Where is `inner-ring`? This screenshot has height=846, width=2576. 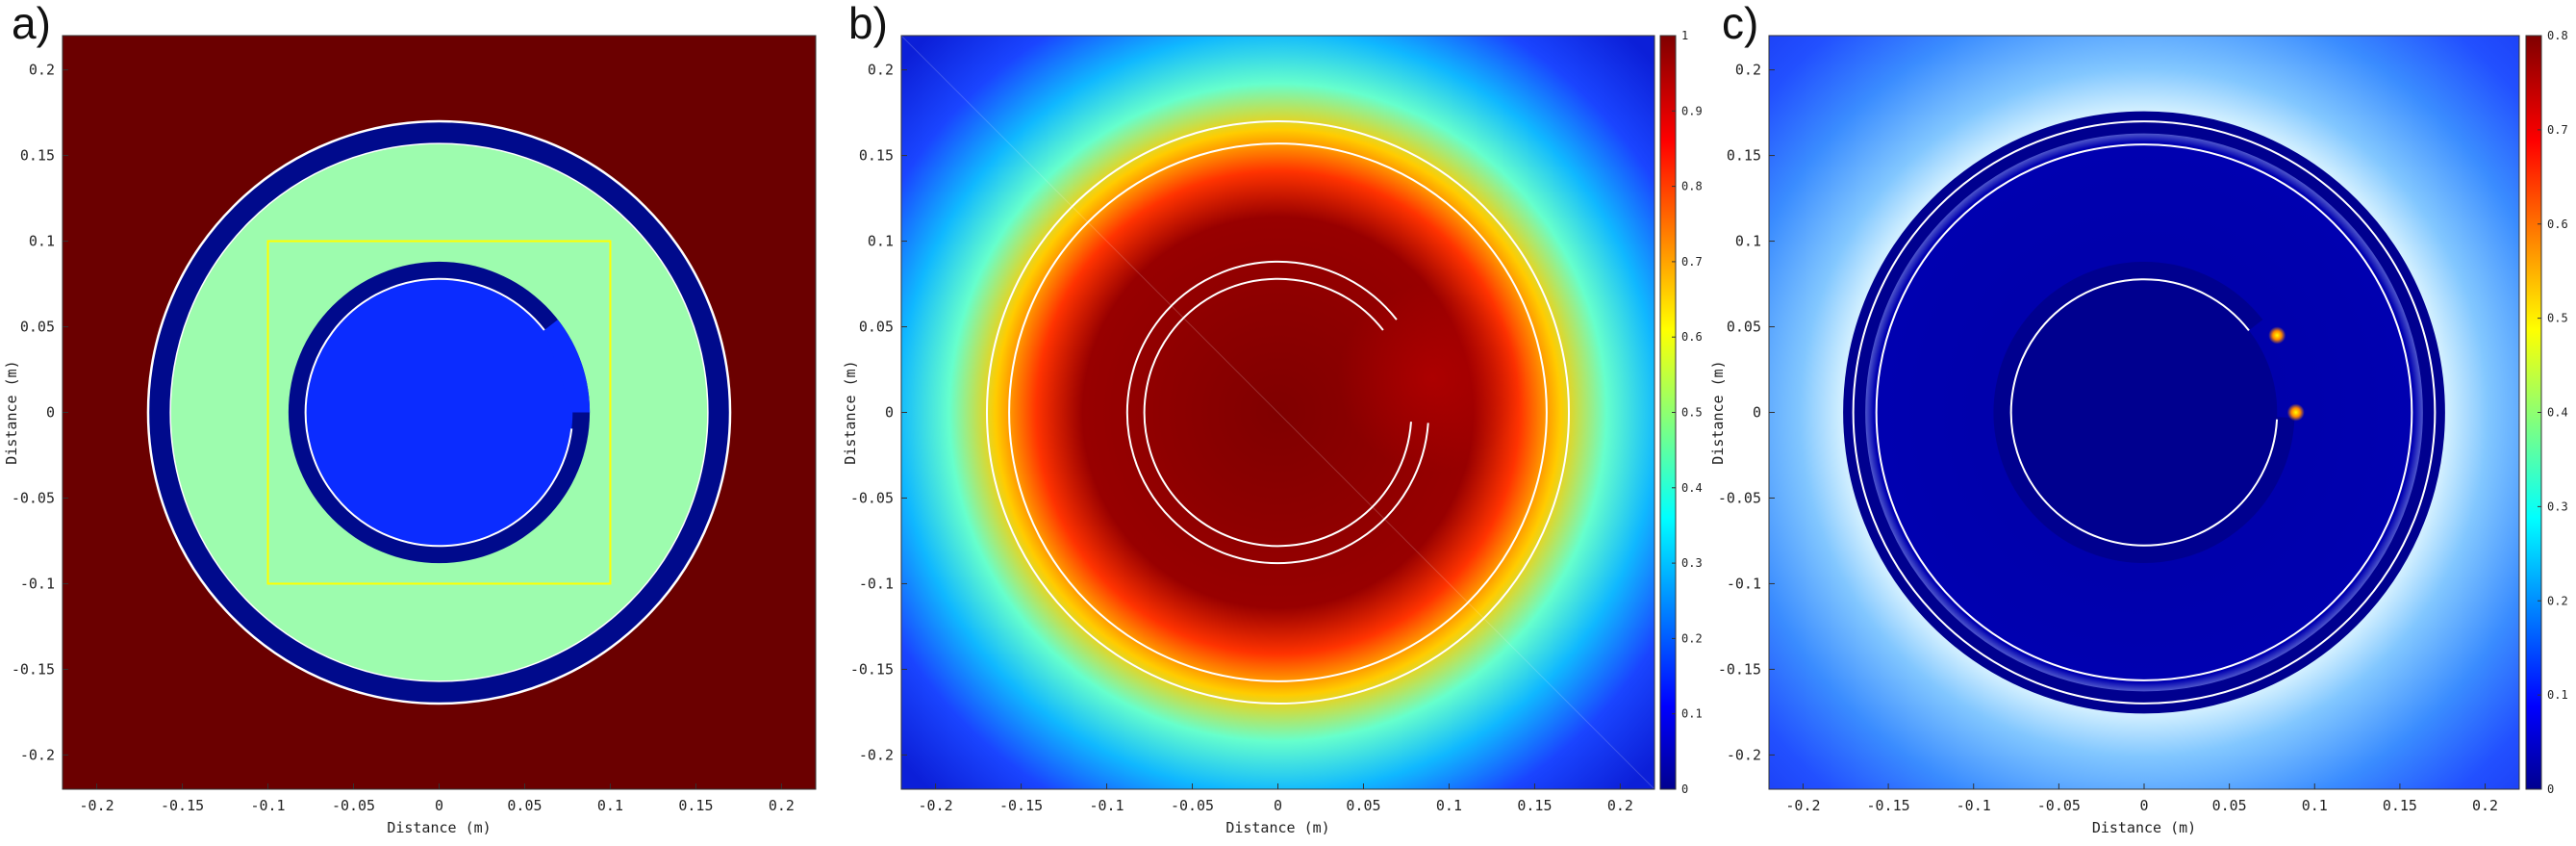 inner-ring is located at coordinates (2144, 412).